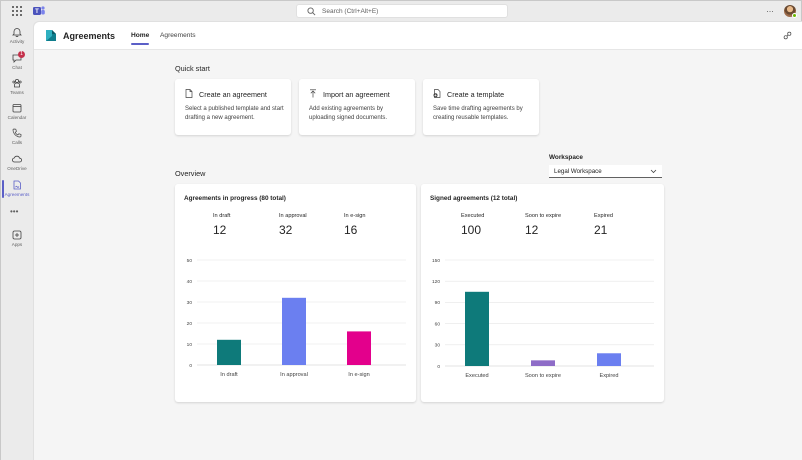  I want to click on in-progress-bar-chart: 0 10 20 30 40 50 In draft In approval In e-sign, so click(296, 318).